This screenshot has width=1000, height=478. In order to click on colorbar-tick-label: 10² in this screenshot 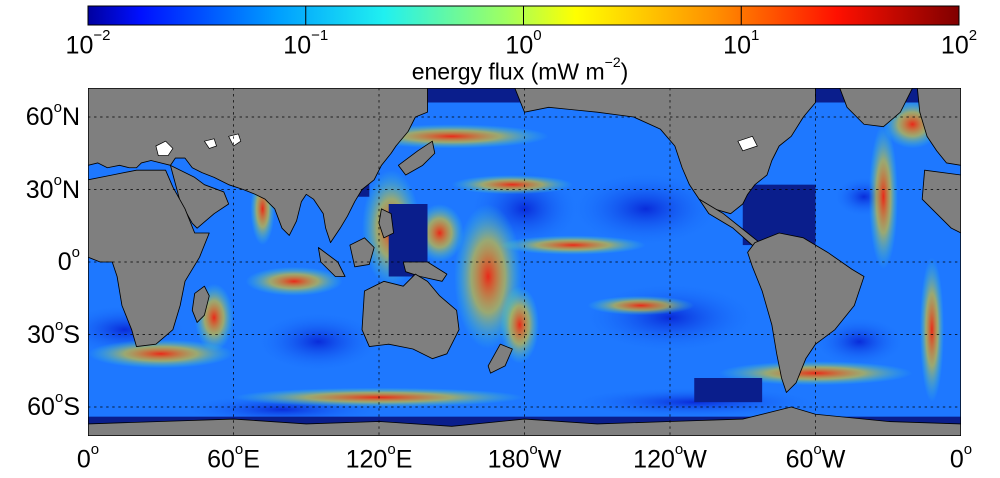, I will do `click(959, 43)`.